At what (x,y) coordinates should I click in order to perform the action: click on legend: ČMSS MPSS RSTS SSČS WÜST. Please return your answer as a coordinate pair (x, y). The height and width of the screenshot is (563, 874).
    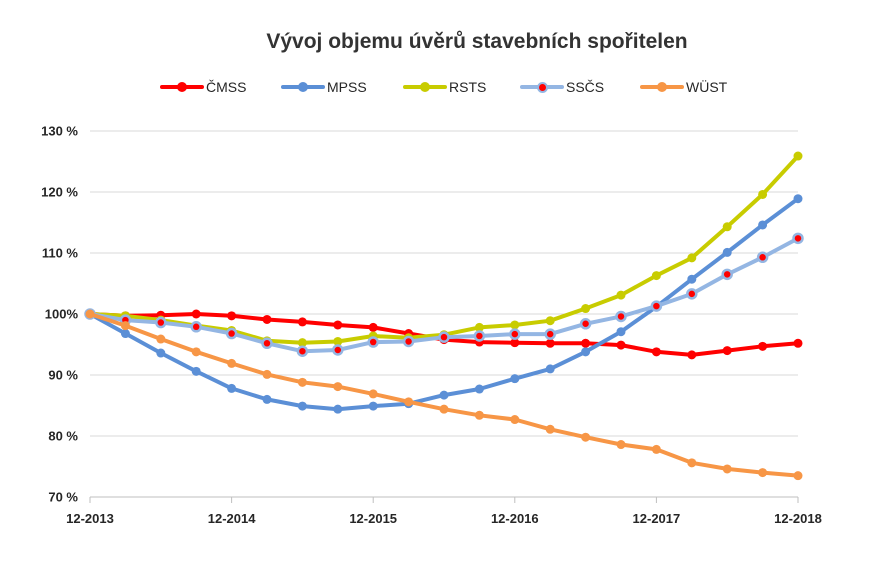
    Looking at the image, I should click on (437, 87).